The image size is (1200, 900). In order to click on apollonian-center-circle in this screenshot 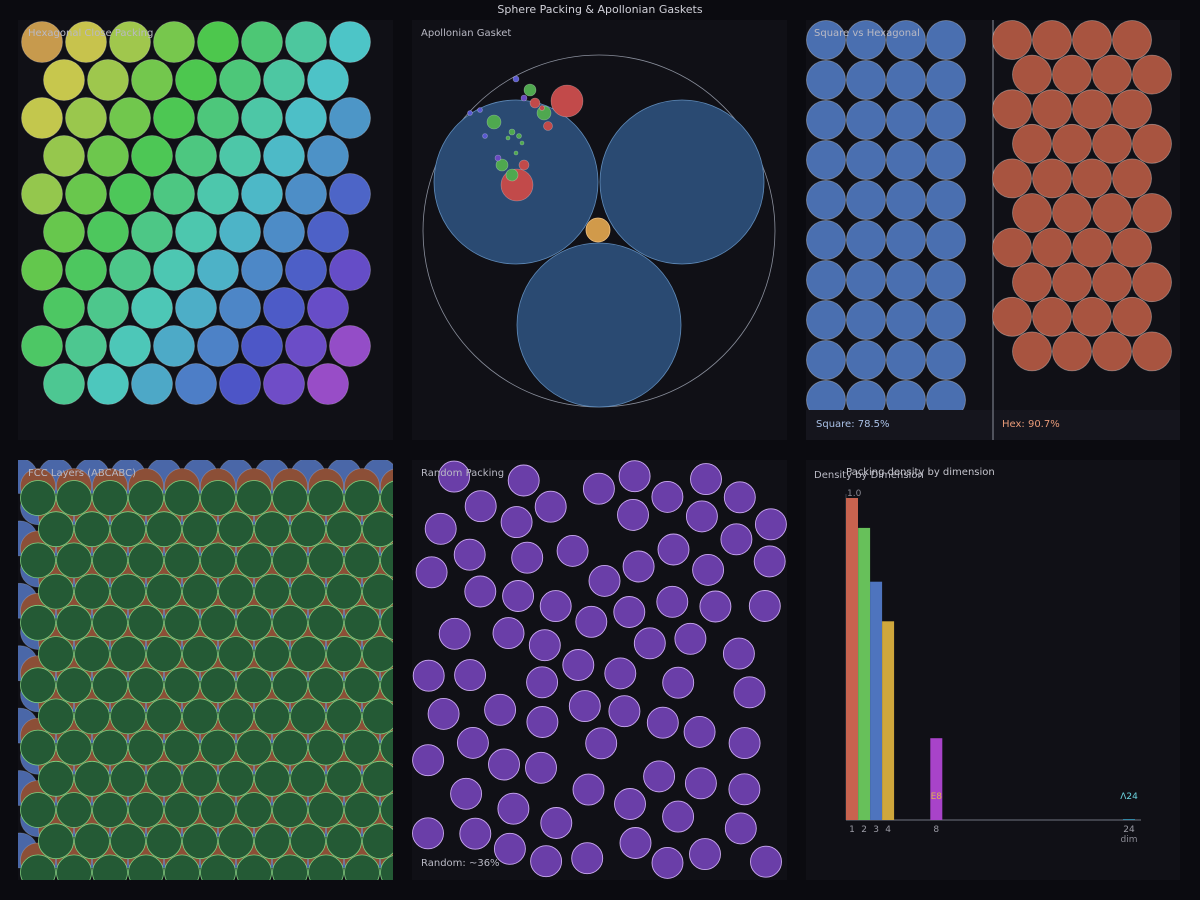, I will do `click(598, 230)`.